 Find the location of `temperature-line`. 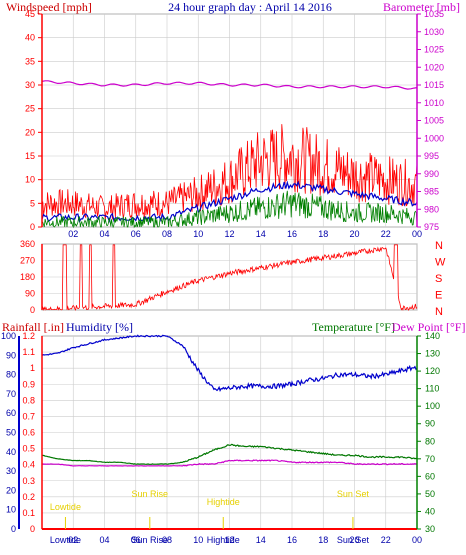

temperature-line is located at coordinates (230, 454).